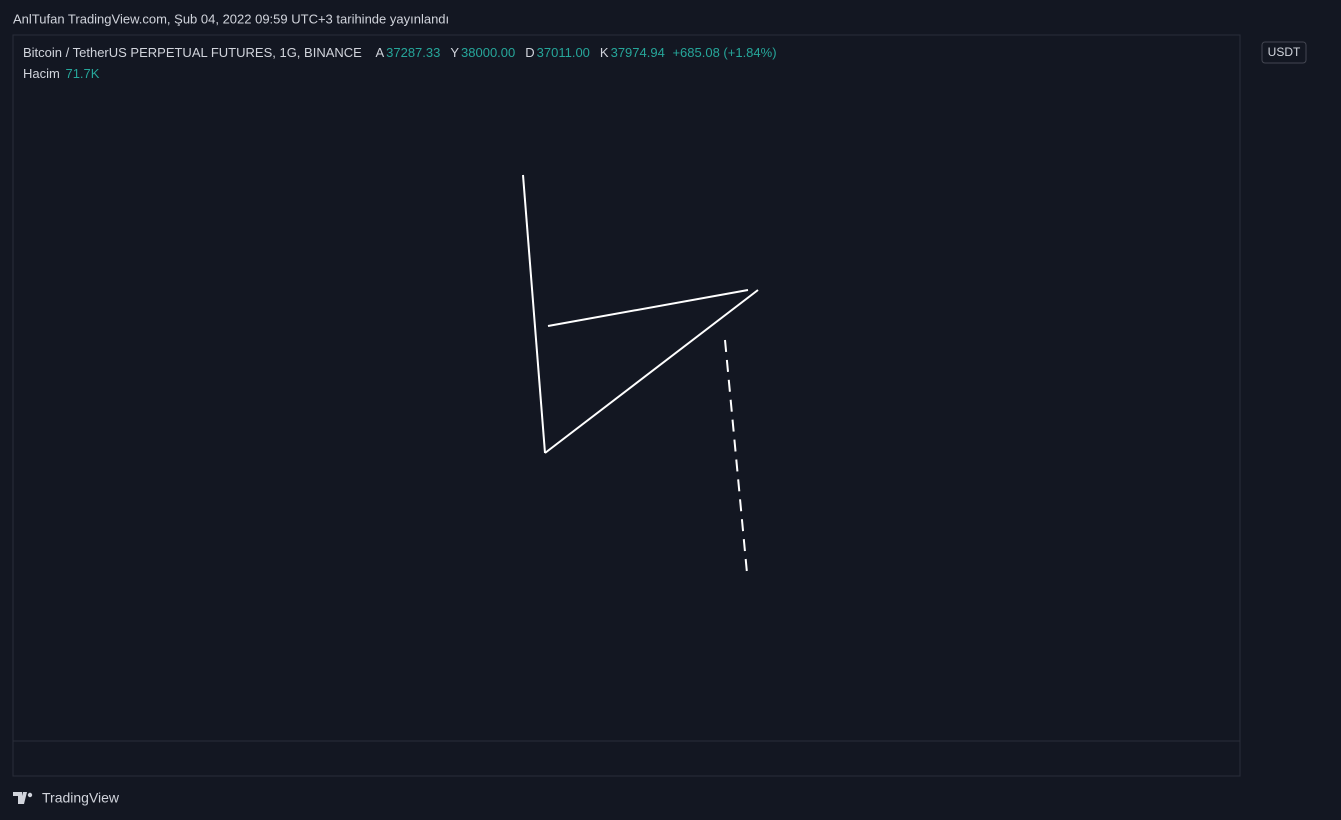  I want to click on volume-legend: Hacim 71.7K, so click(62, 73).